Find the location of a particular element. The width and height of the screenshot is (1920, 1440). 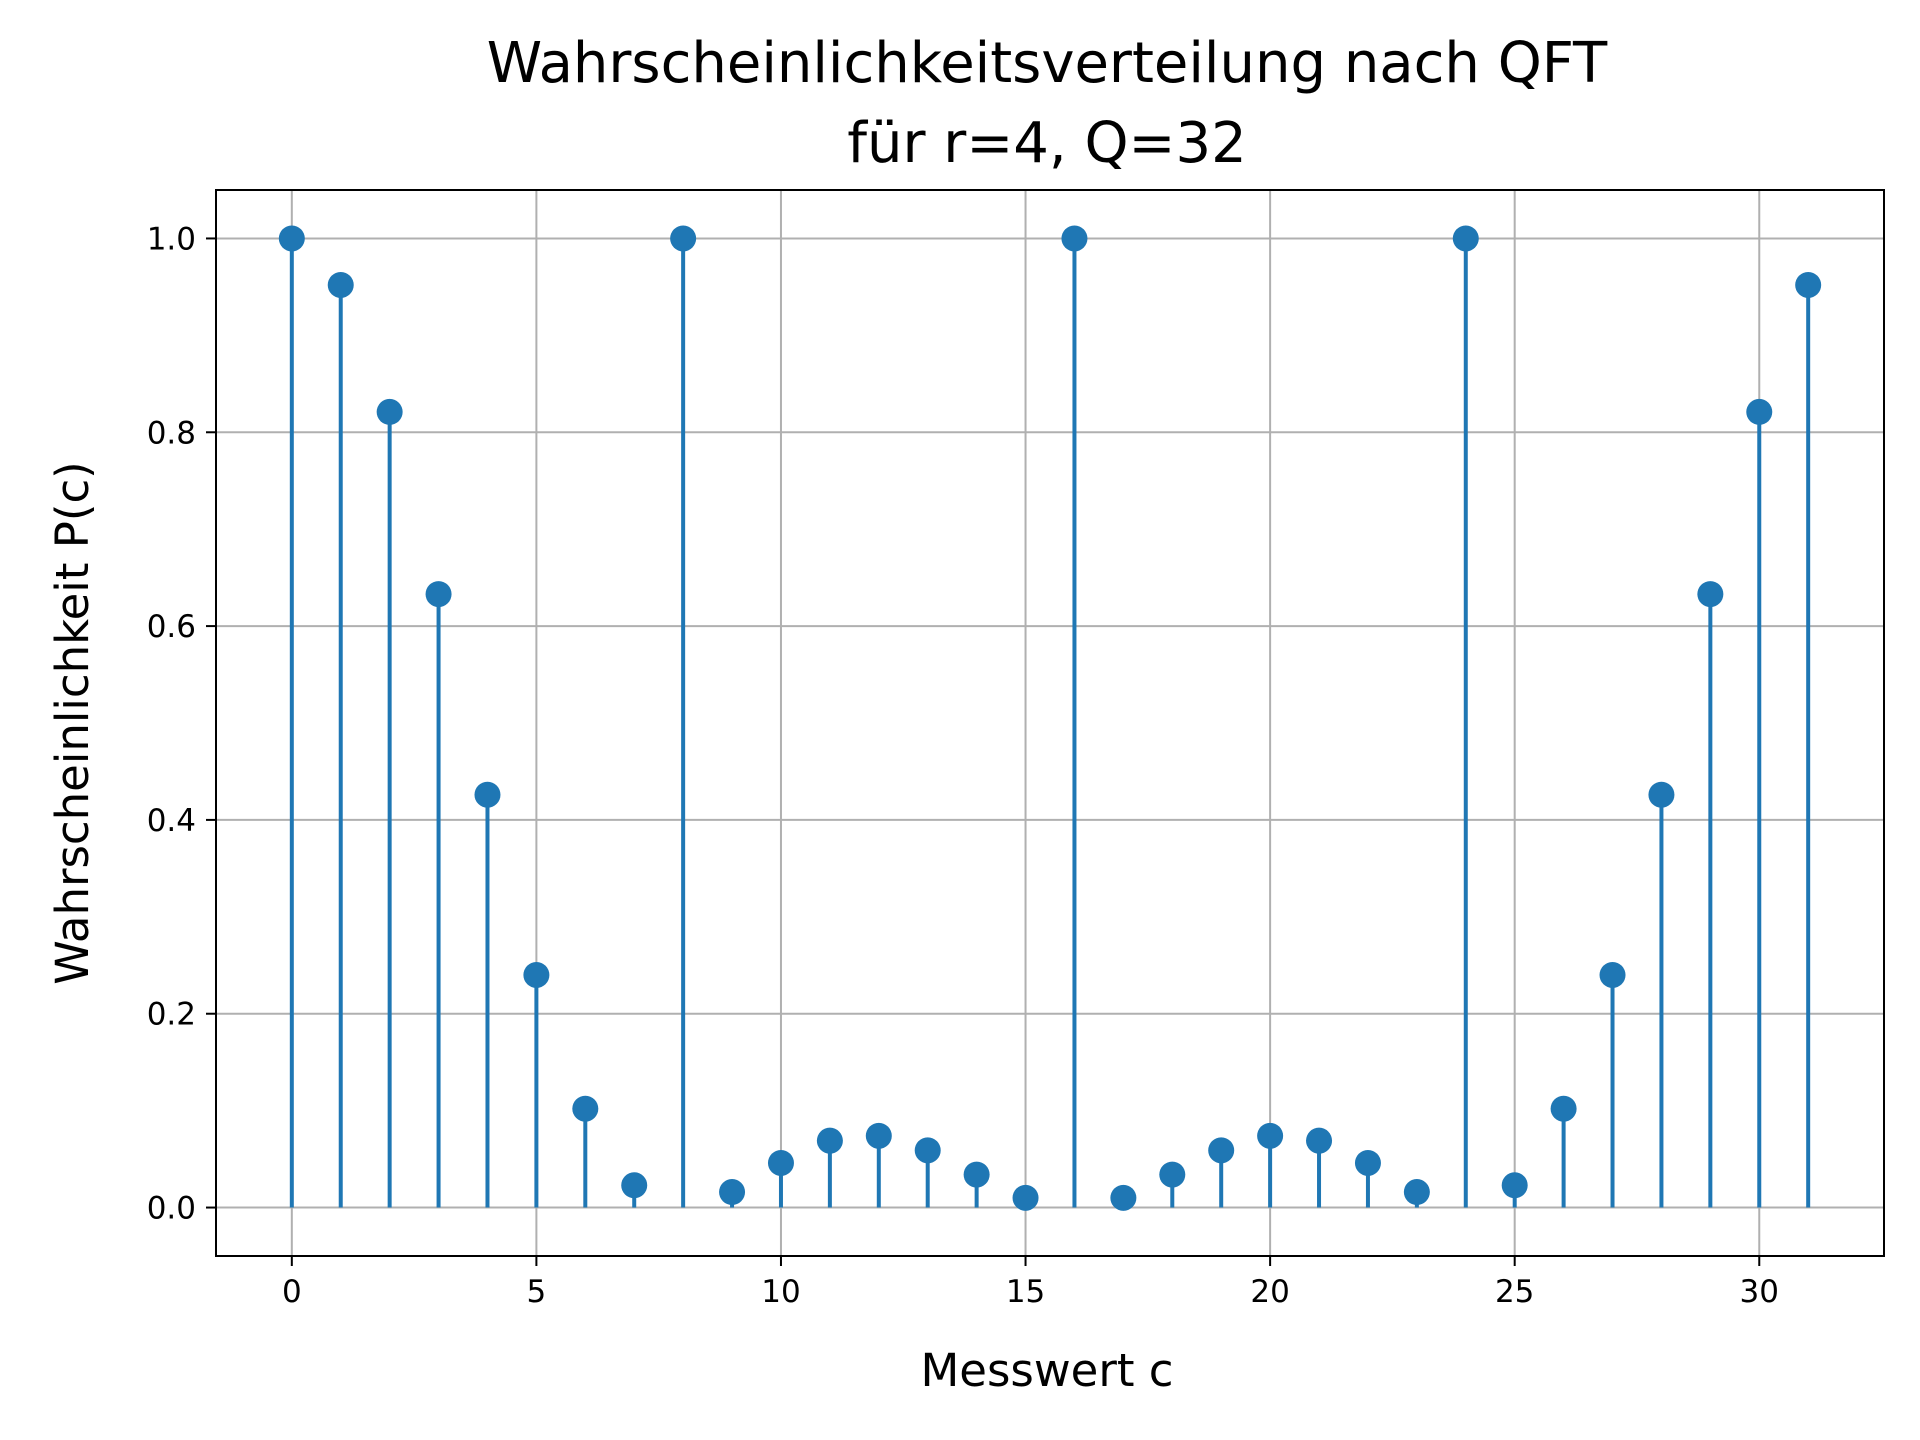

y-tick-label: 0.0 is located at coordinates (171, 1209).